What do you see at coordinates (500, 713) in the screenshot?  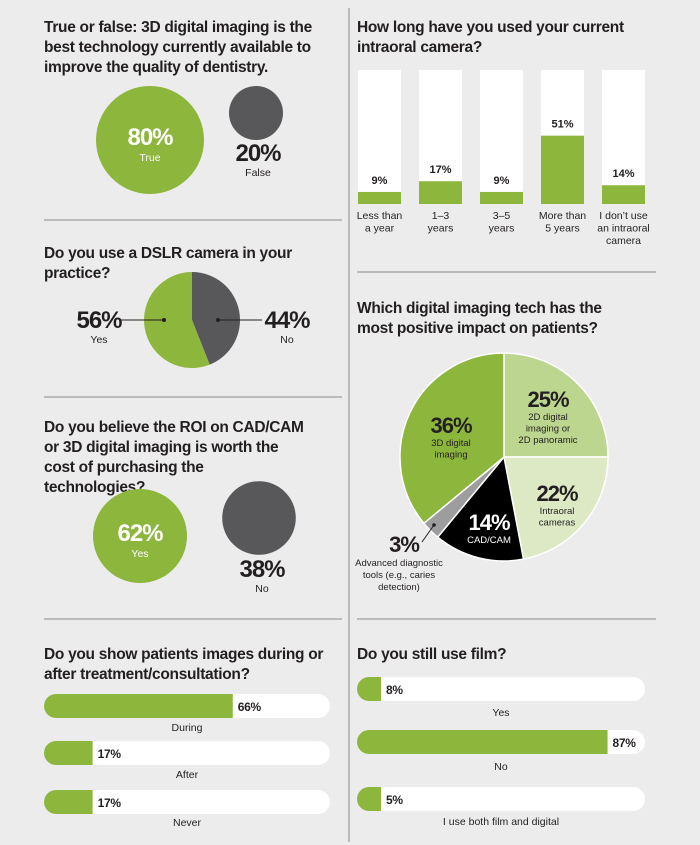 I see `q7-category-0: Yes` at bounding box center [500, 713].